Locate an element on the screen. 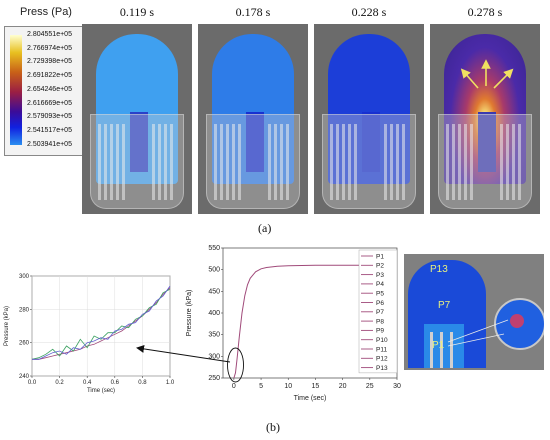 Image resolution: width=550 pixels, height=440 pixels. panel-time-label: 0.228 s is located at coordinates (369, 12).